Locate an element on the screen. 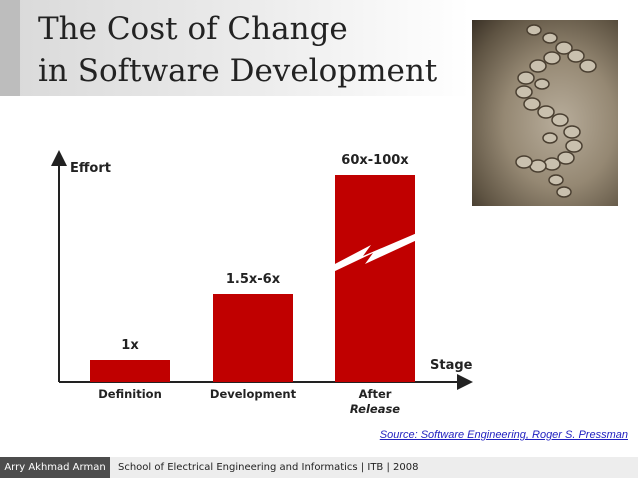 Image resolution: width=638 pixels, height=478 pixels. bar-value-label: 1.5x-6x is located at coordinates (253, 279).